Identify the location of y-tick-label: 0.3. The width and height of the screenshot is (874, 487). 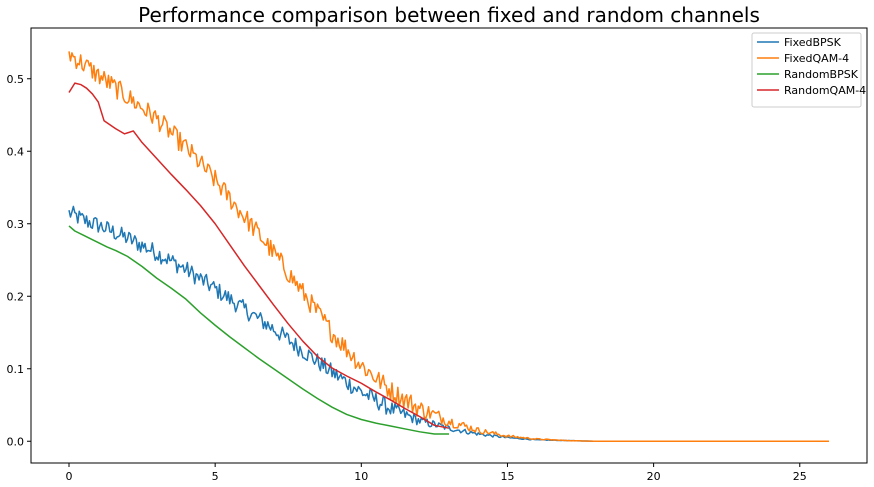
(16, 224).